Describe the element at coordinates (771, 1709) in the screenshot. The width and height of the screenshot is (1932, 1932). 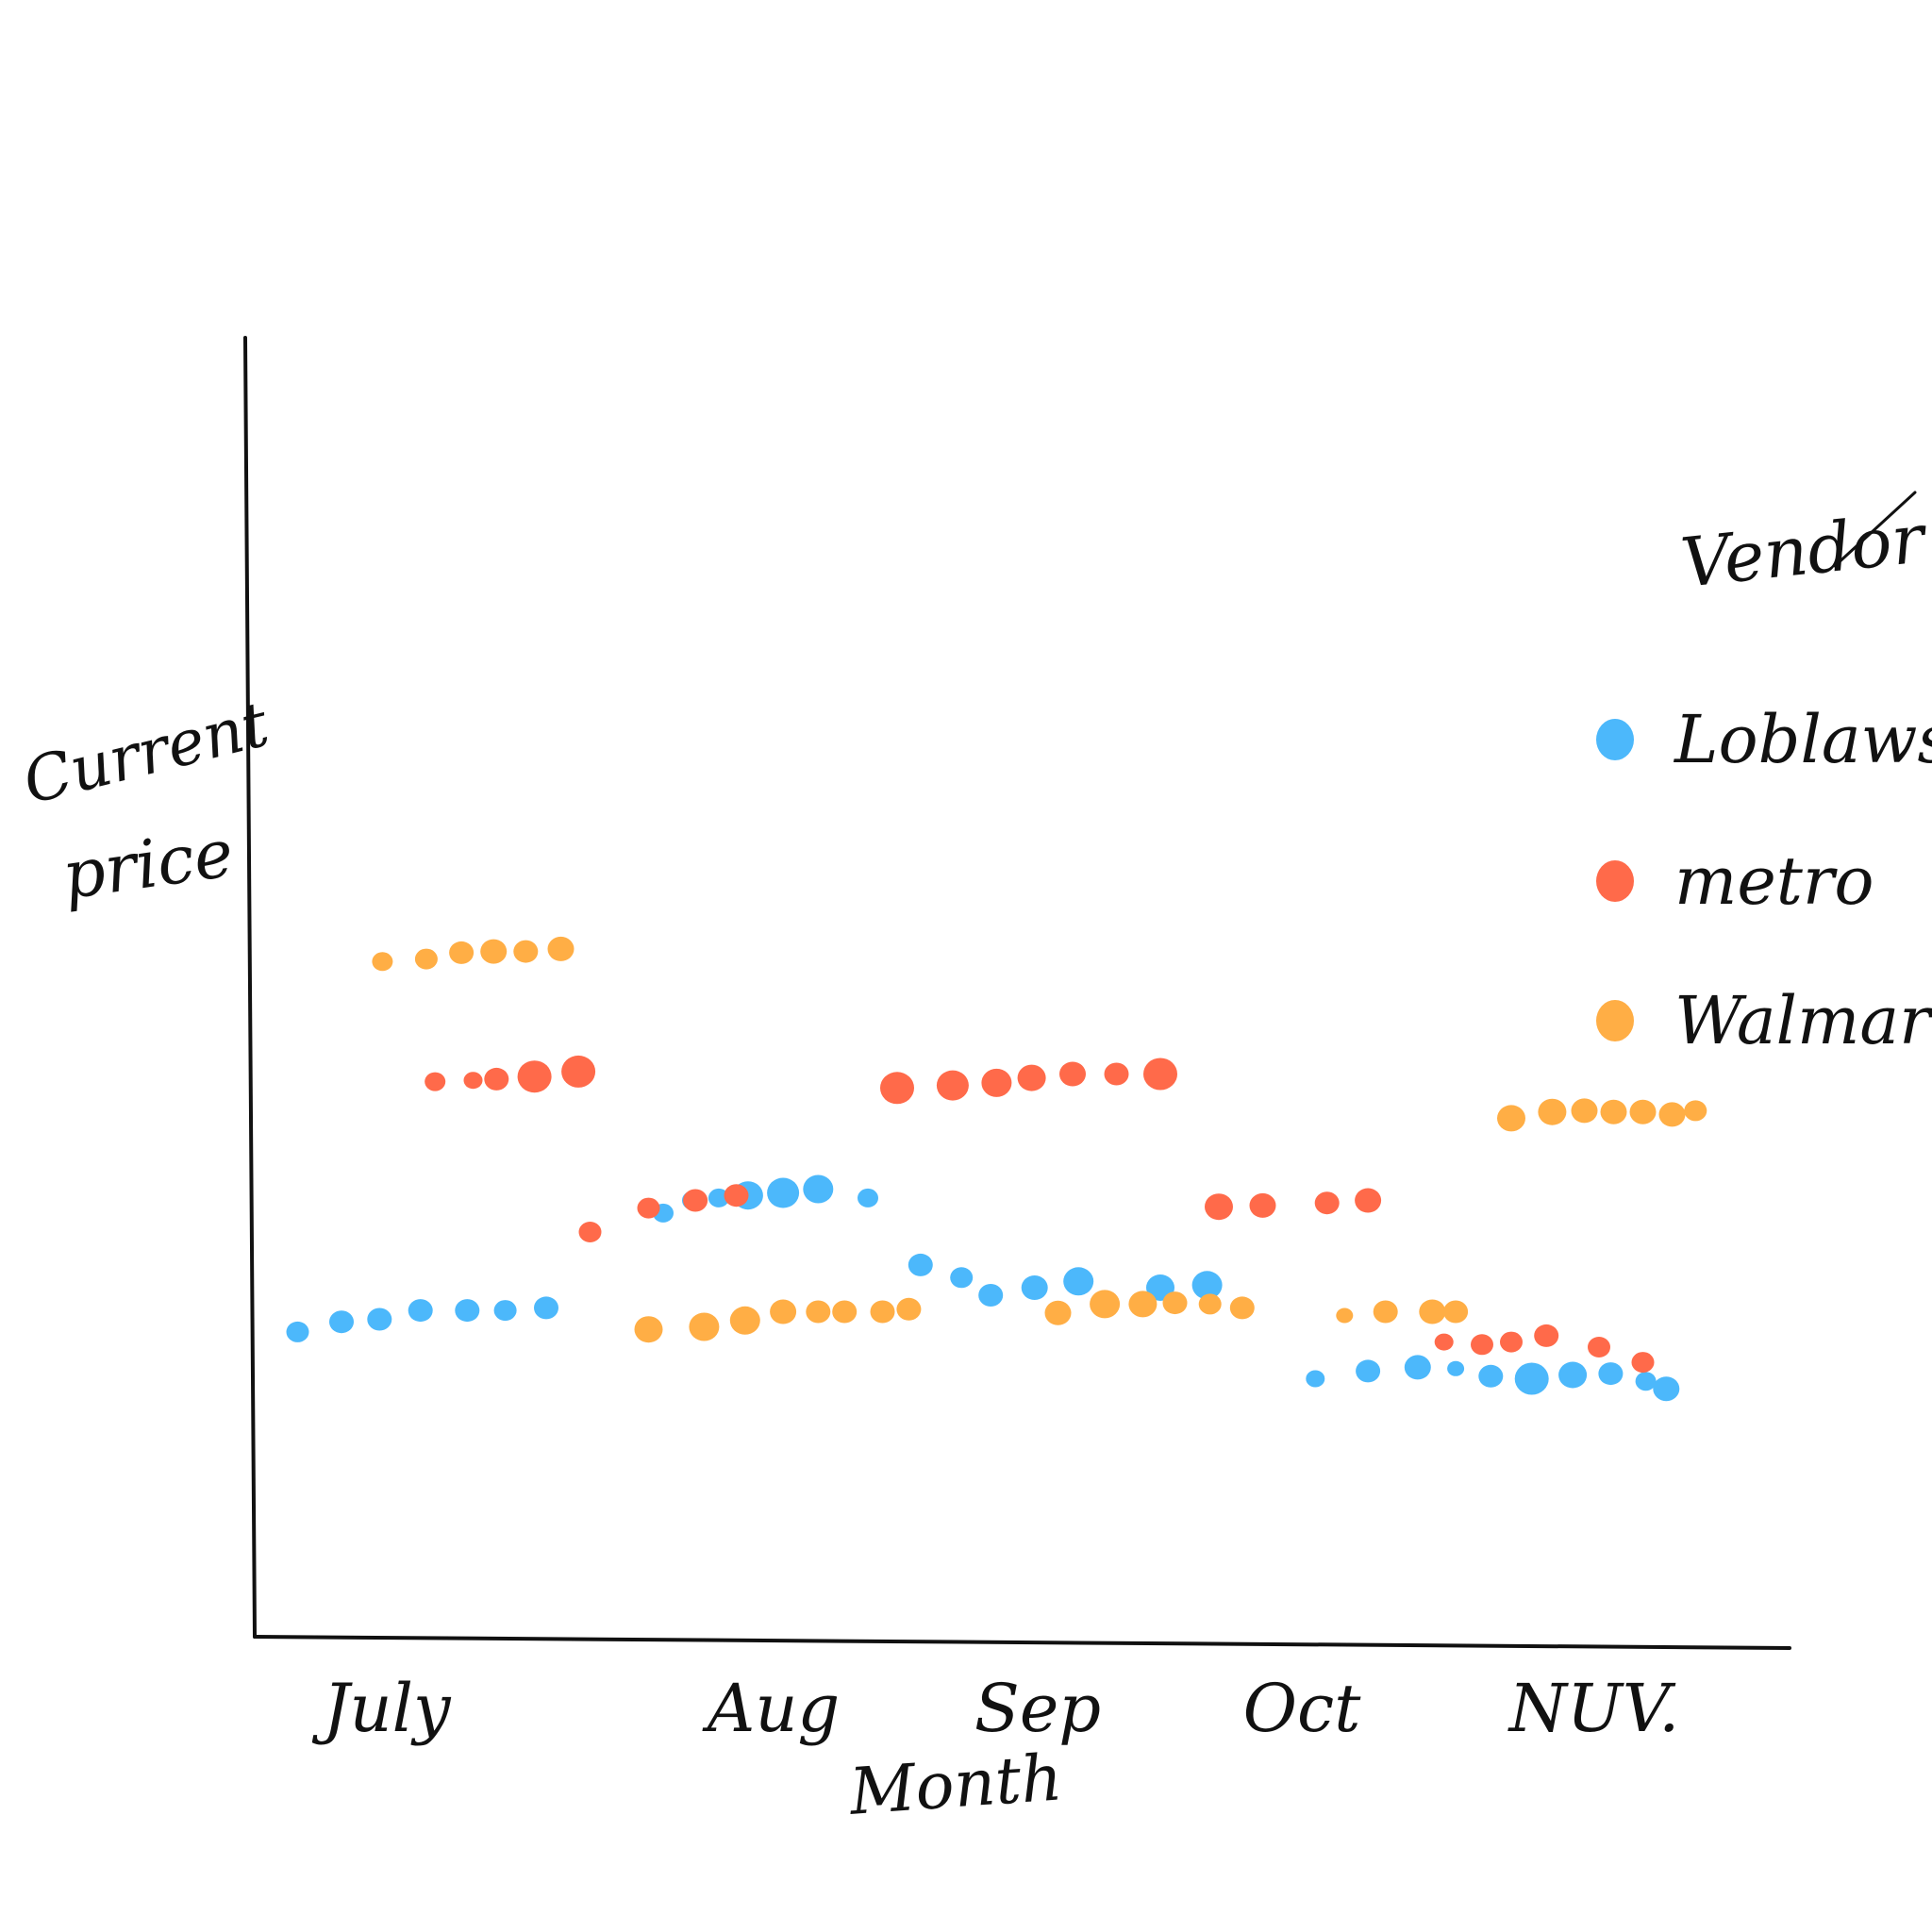
I see `x-tick-label-2: Aug` at that location.